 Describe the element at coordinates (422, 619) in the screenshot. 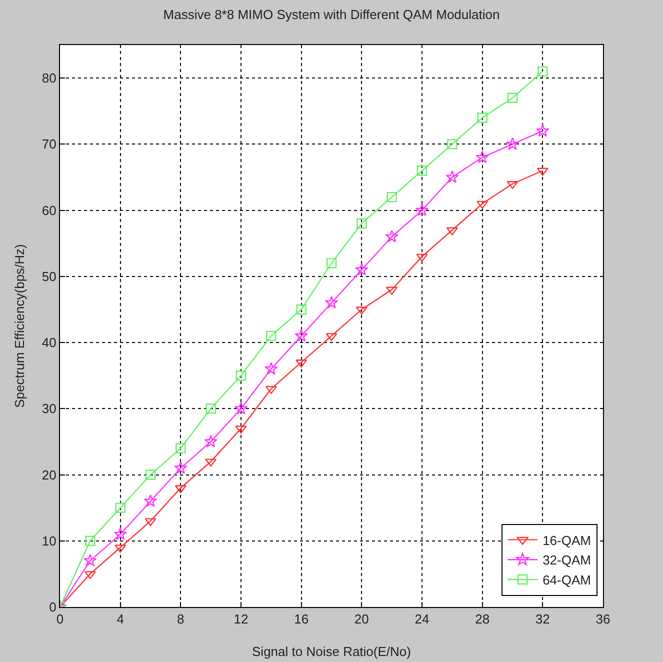

I see `x-tick-label: 24` at that location.